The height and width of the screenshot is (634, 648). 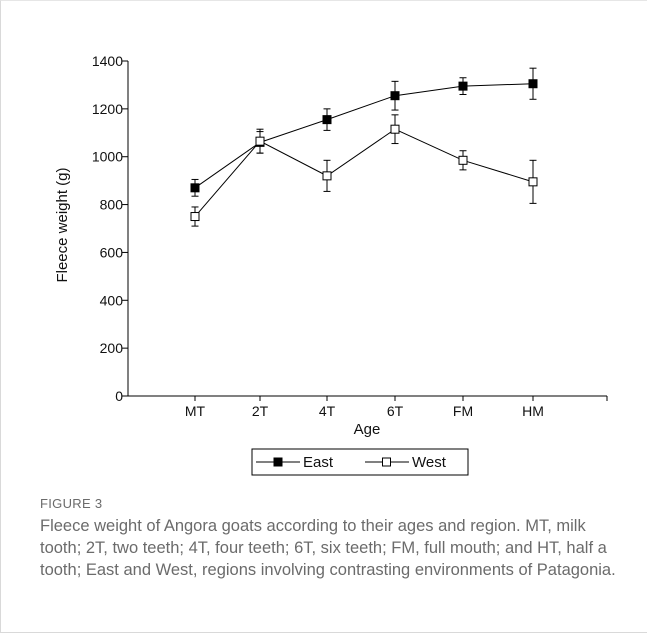 I want to click on series-east, so click(x=364, y=132).